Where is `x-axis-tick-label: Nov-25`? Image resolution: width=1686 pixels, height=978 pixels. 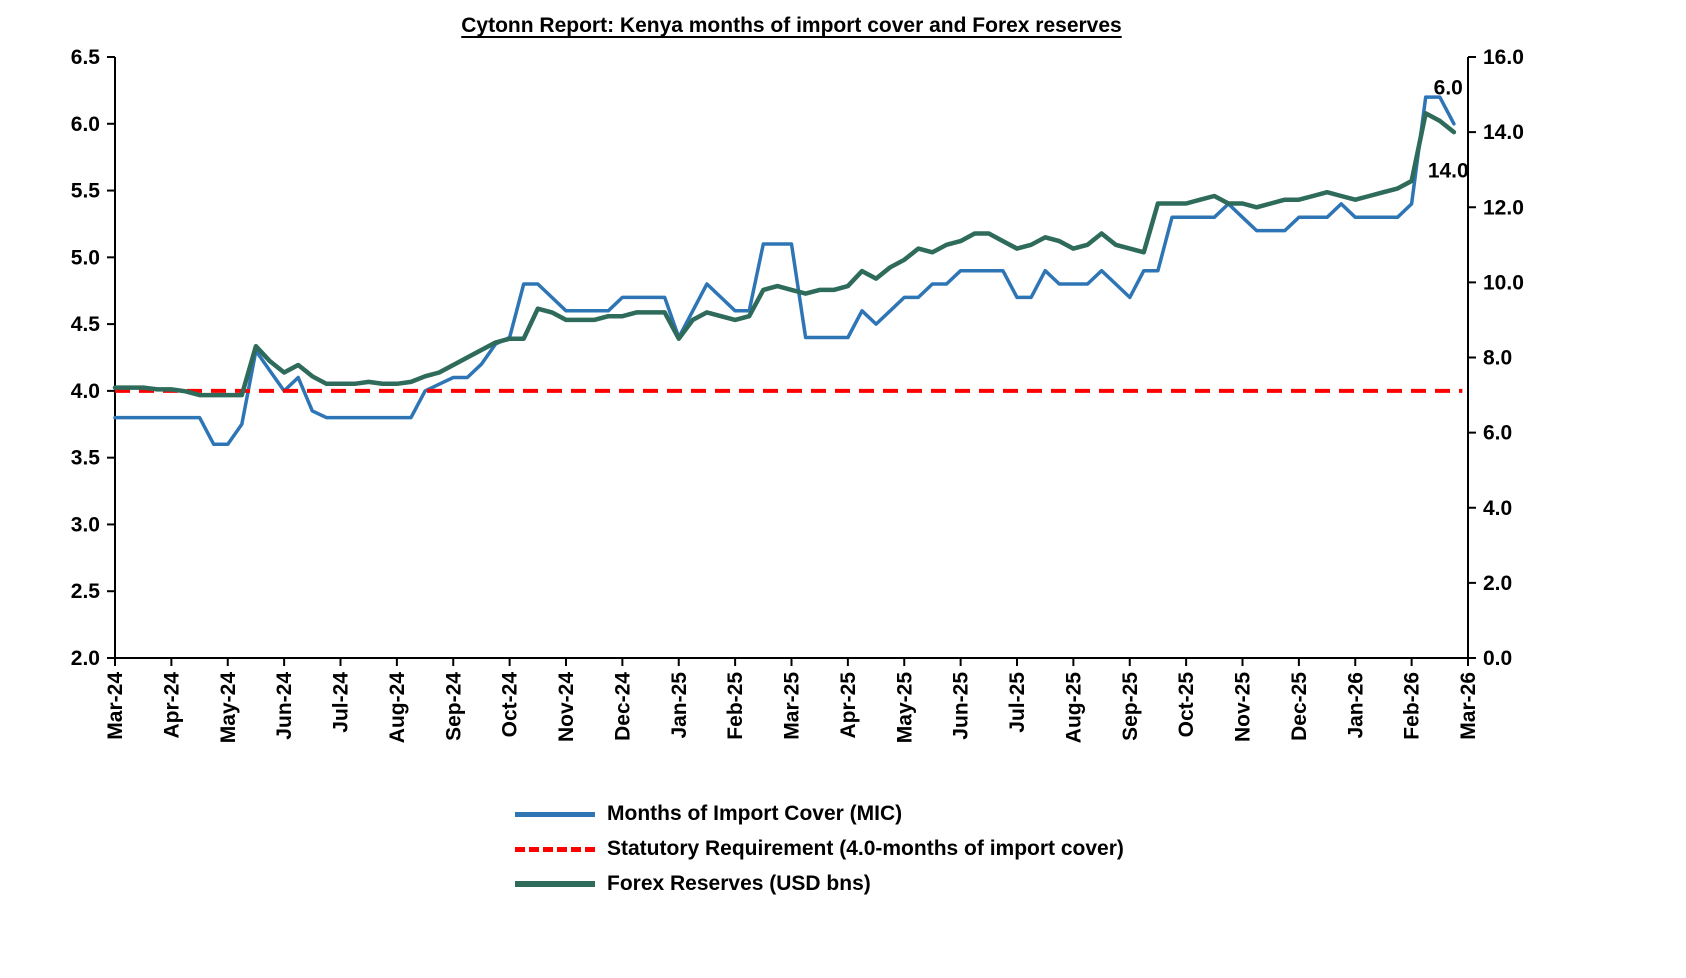 x-axis-tick-label: Nov-25 is located at coordinates (1243, 707).